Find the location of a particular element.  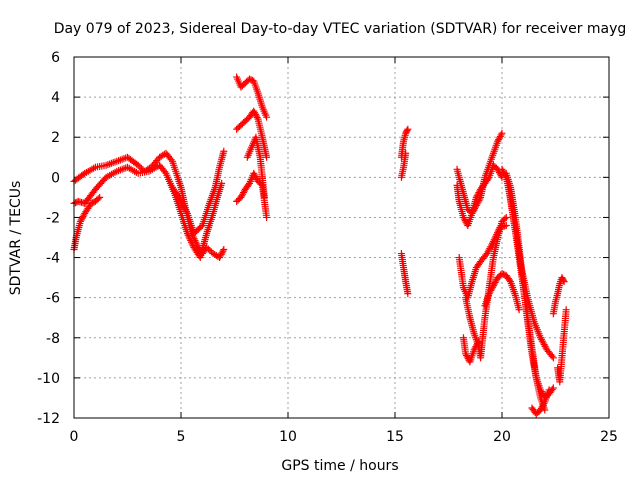

y-tick-label: -6 is located at coordinates (53, 299).